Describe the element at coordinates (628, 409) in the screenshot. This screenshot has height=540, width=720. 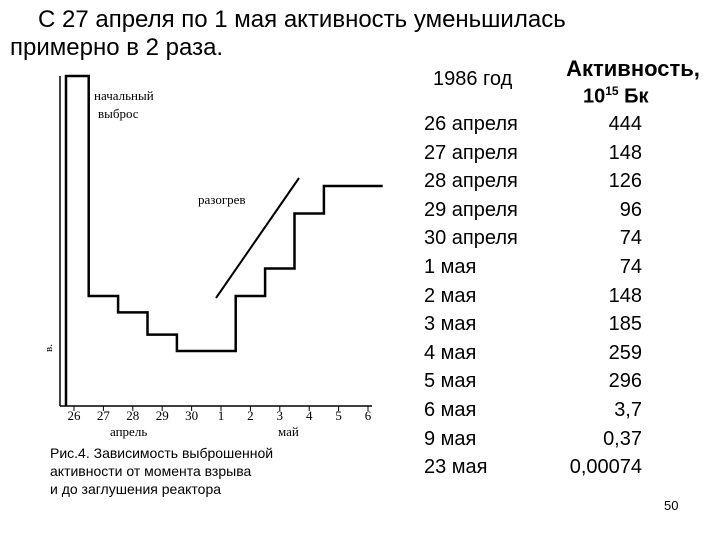
I see `row-activity-value: 3,7` at that location.